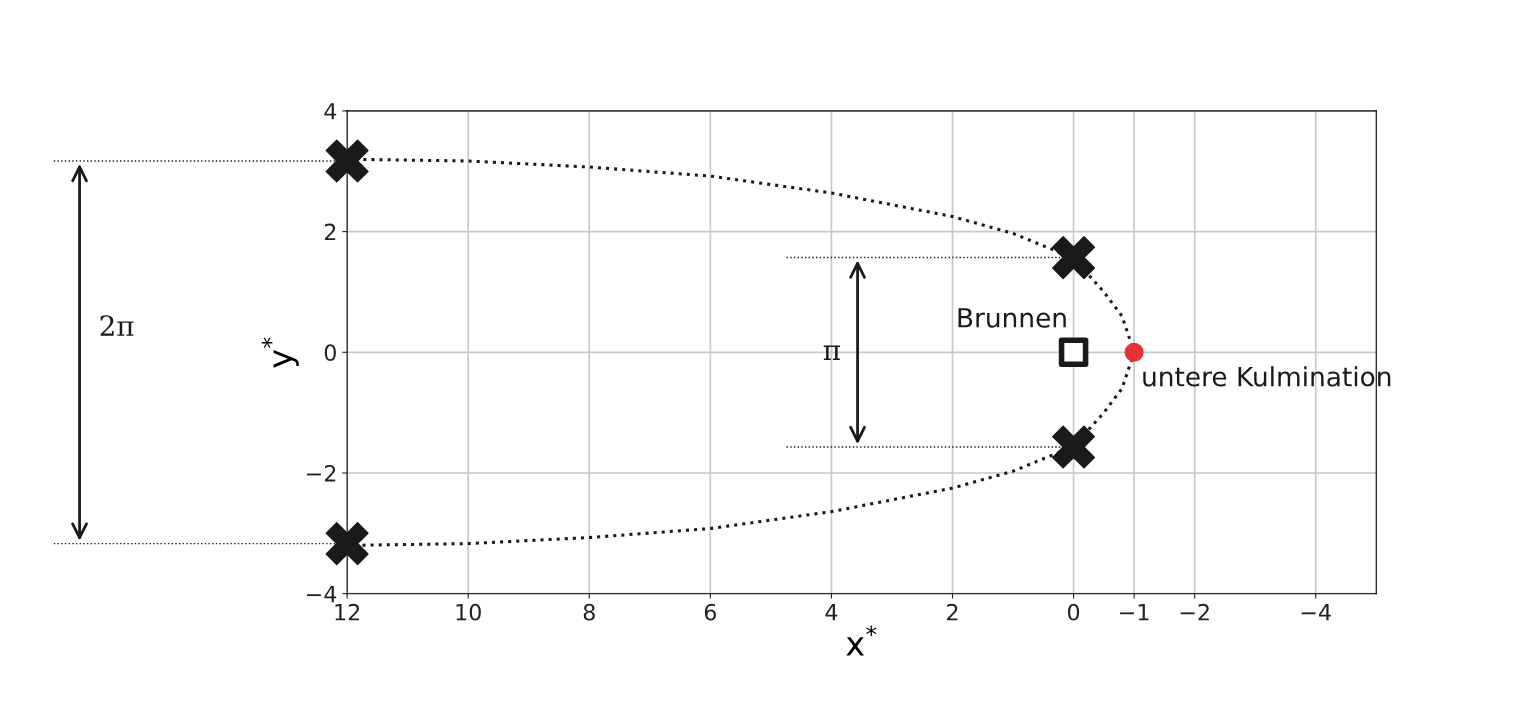 The image size is (1536, 711). Describe the element at coordinates (330, 353) in the screenshot. I see `y-tick-label: 0` at that location.